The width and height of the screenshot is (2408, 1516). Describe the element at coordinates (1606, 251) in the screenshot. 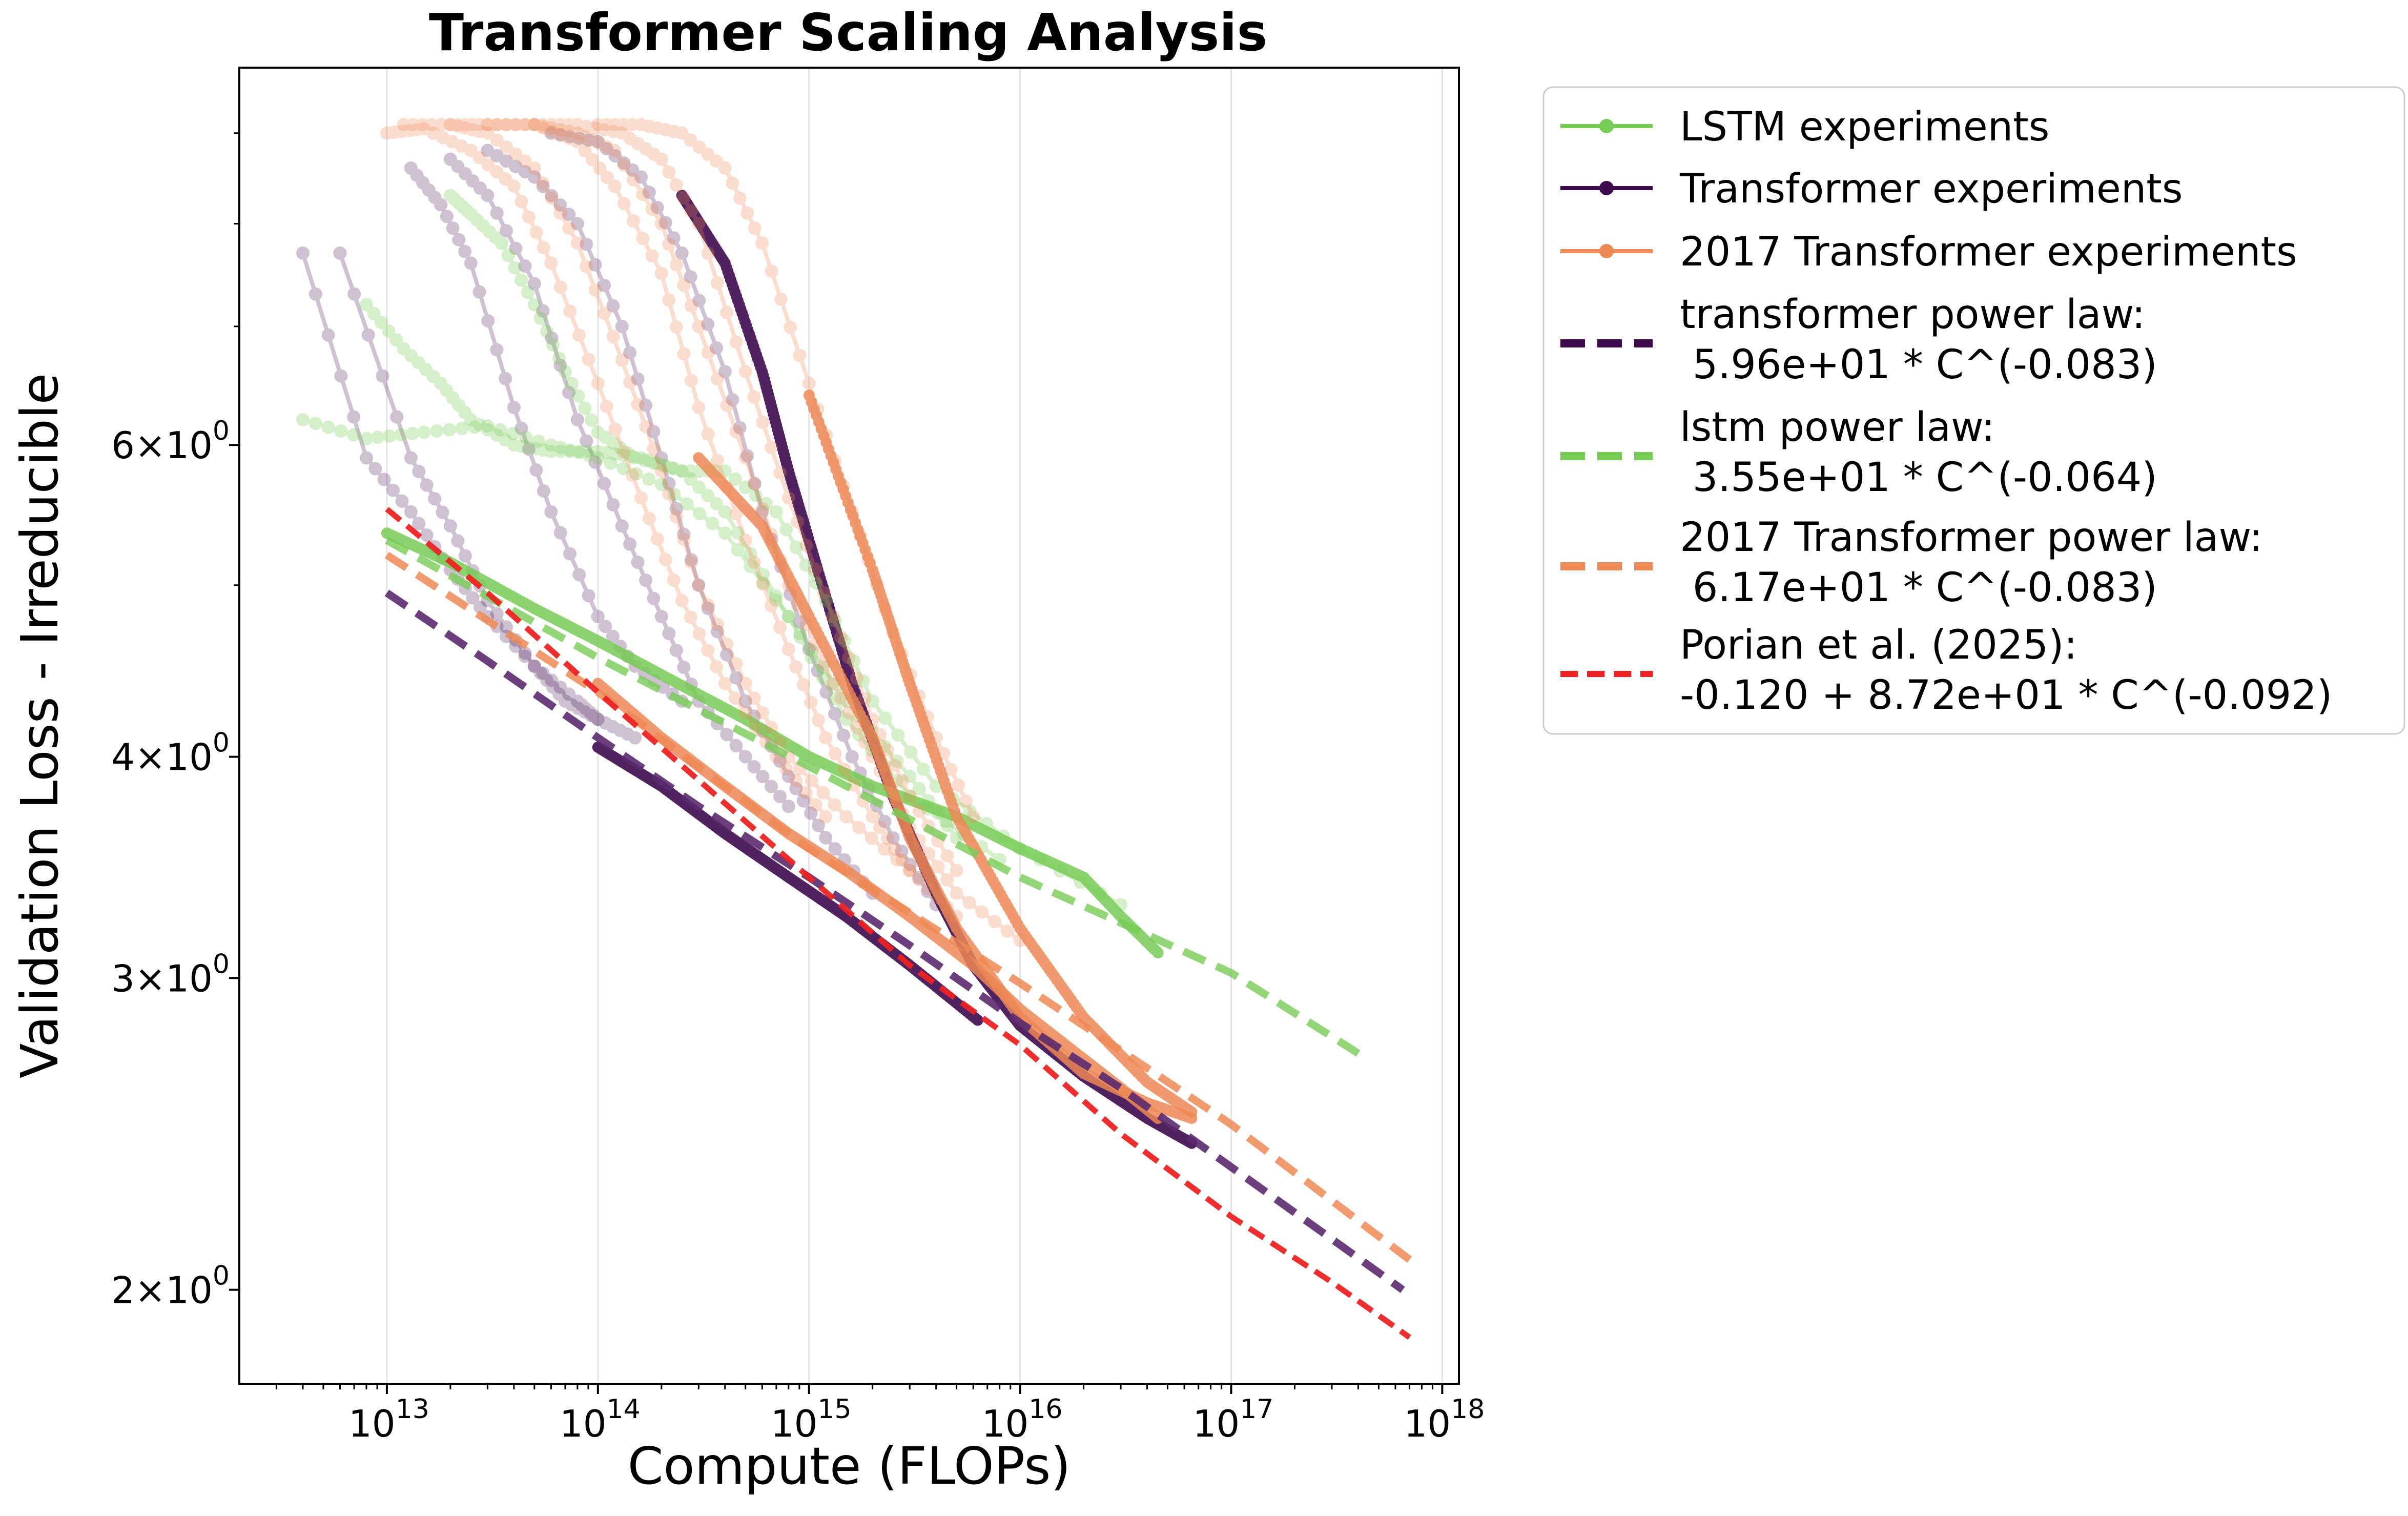

I see `legend-swatch-marker` at that location.